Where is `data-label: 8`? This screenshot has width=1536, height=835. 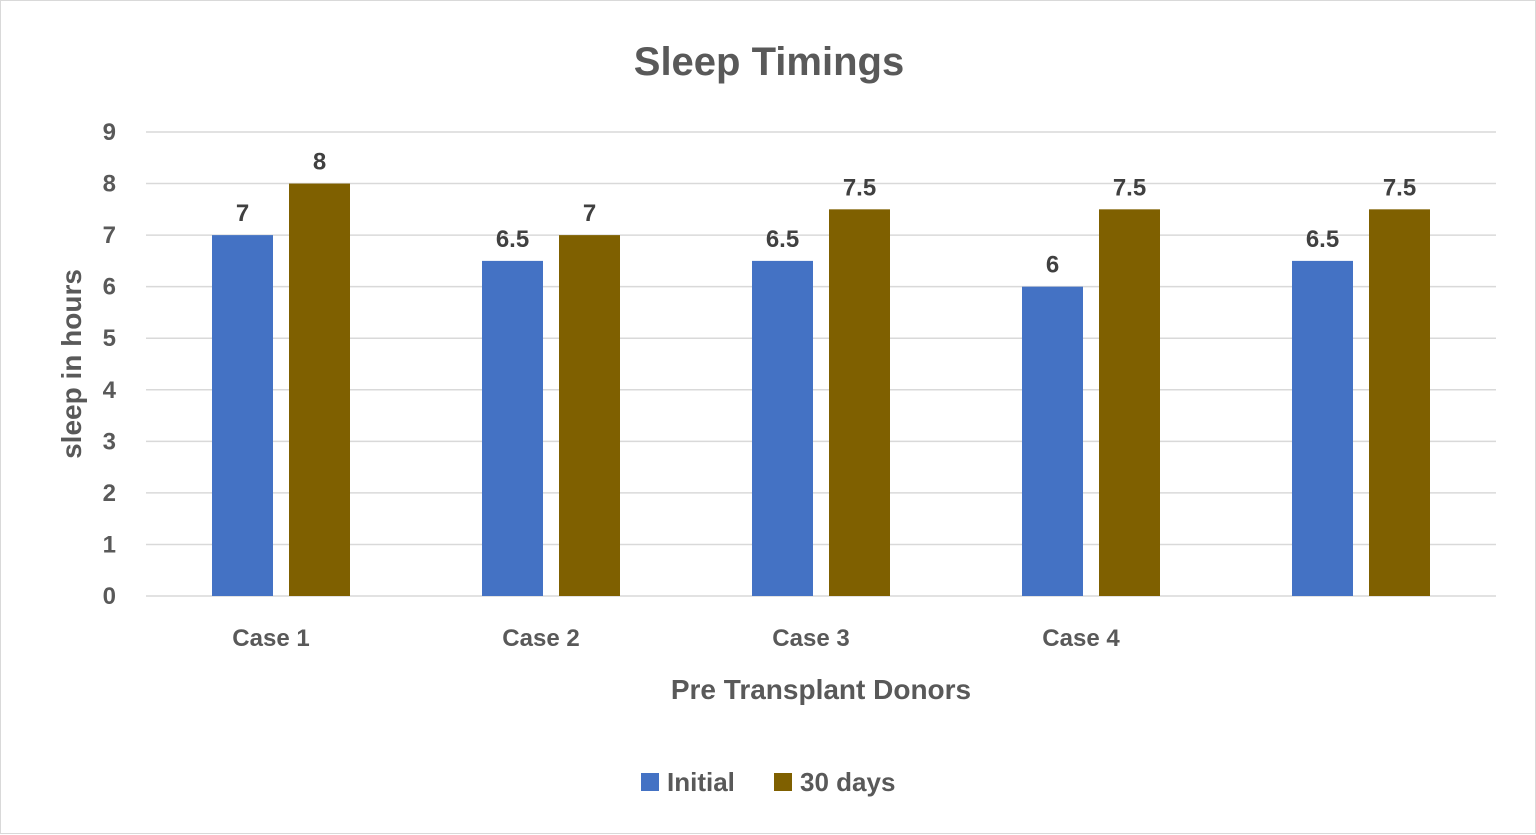 data-label: 8 is located at coordinates (319, 162).